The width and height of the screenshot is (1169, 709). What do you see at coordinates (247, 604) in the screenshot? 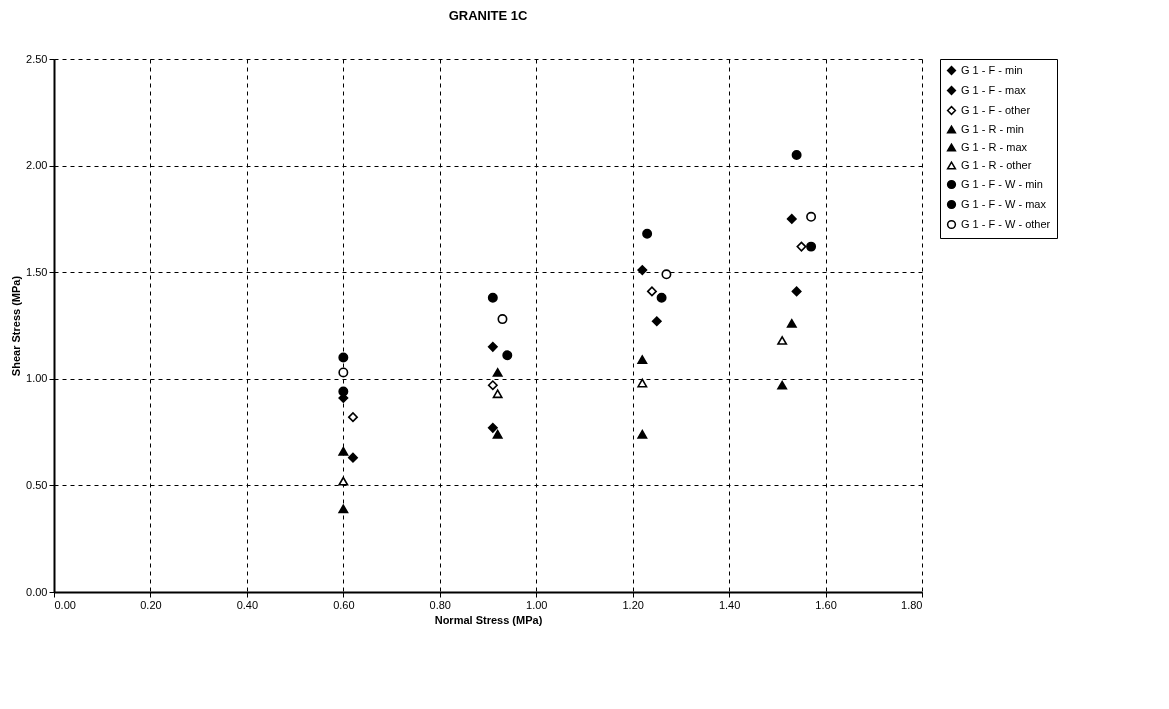
I see `x-tick-label: 0.40` at bounding box center [247, 604].